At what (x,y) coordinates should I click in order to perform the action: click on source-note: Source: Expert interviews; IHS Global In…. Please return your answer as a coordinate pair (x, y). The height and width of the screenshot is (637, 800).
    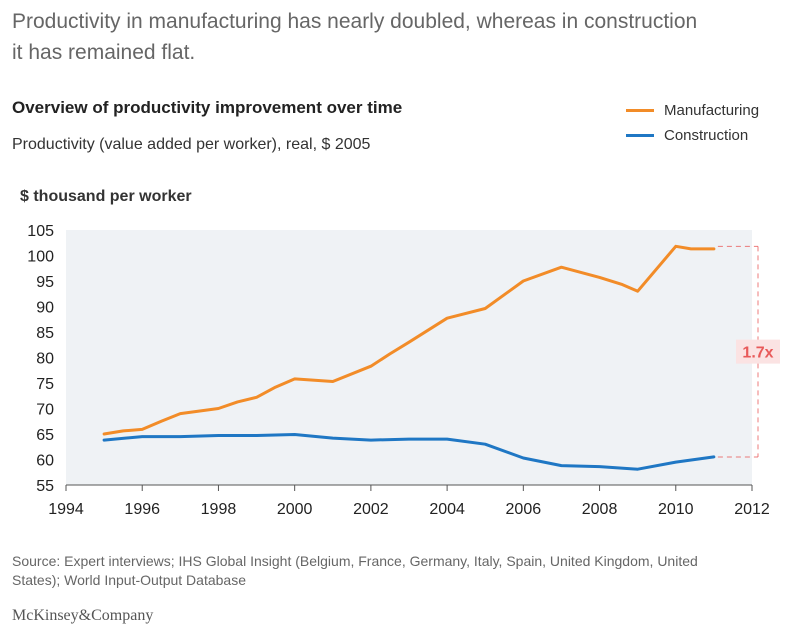
    Looking at the image, I should click on (355, 570).